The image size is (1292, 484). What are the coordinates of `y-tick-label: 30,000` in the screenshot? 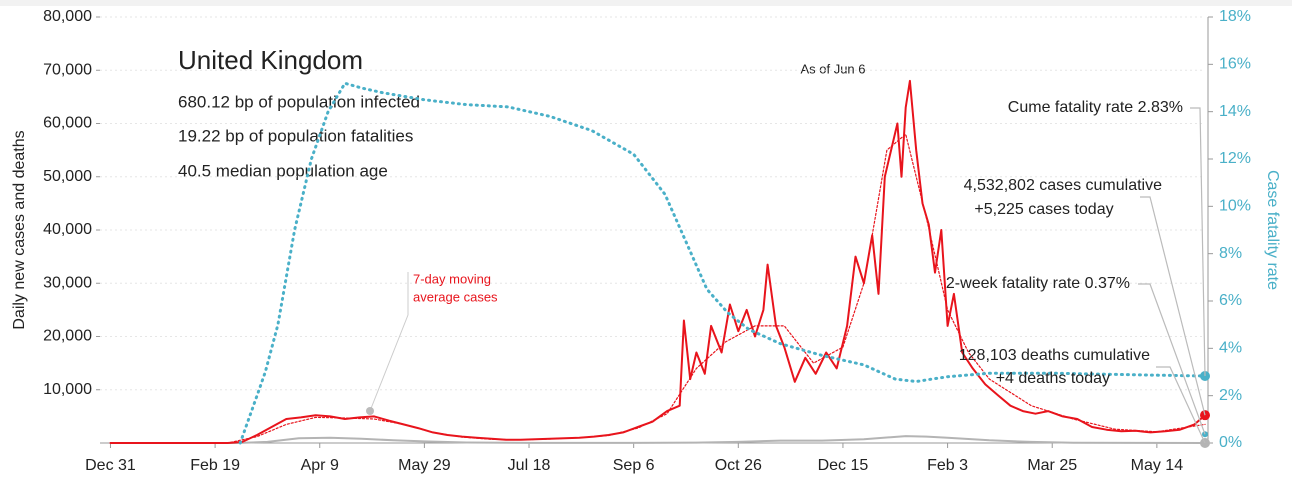 It's located at (67, 282).